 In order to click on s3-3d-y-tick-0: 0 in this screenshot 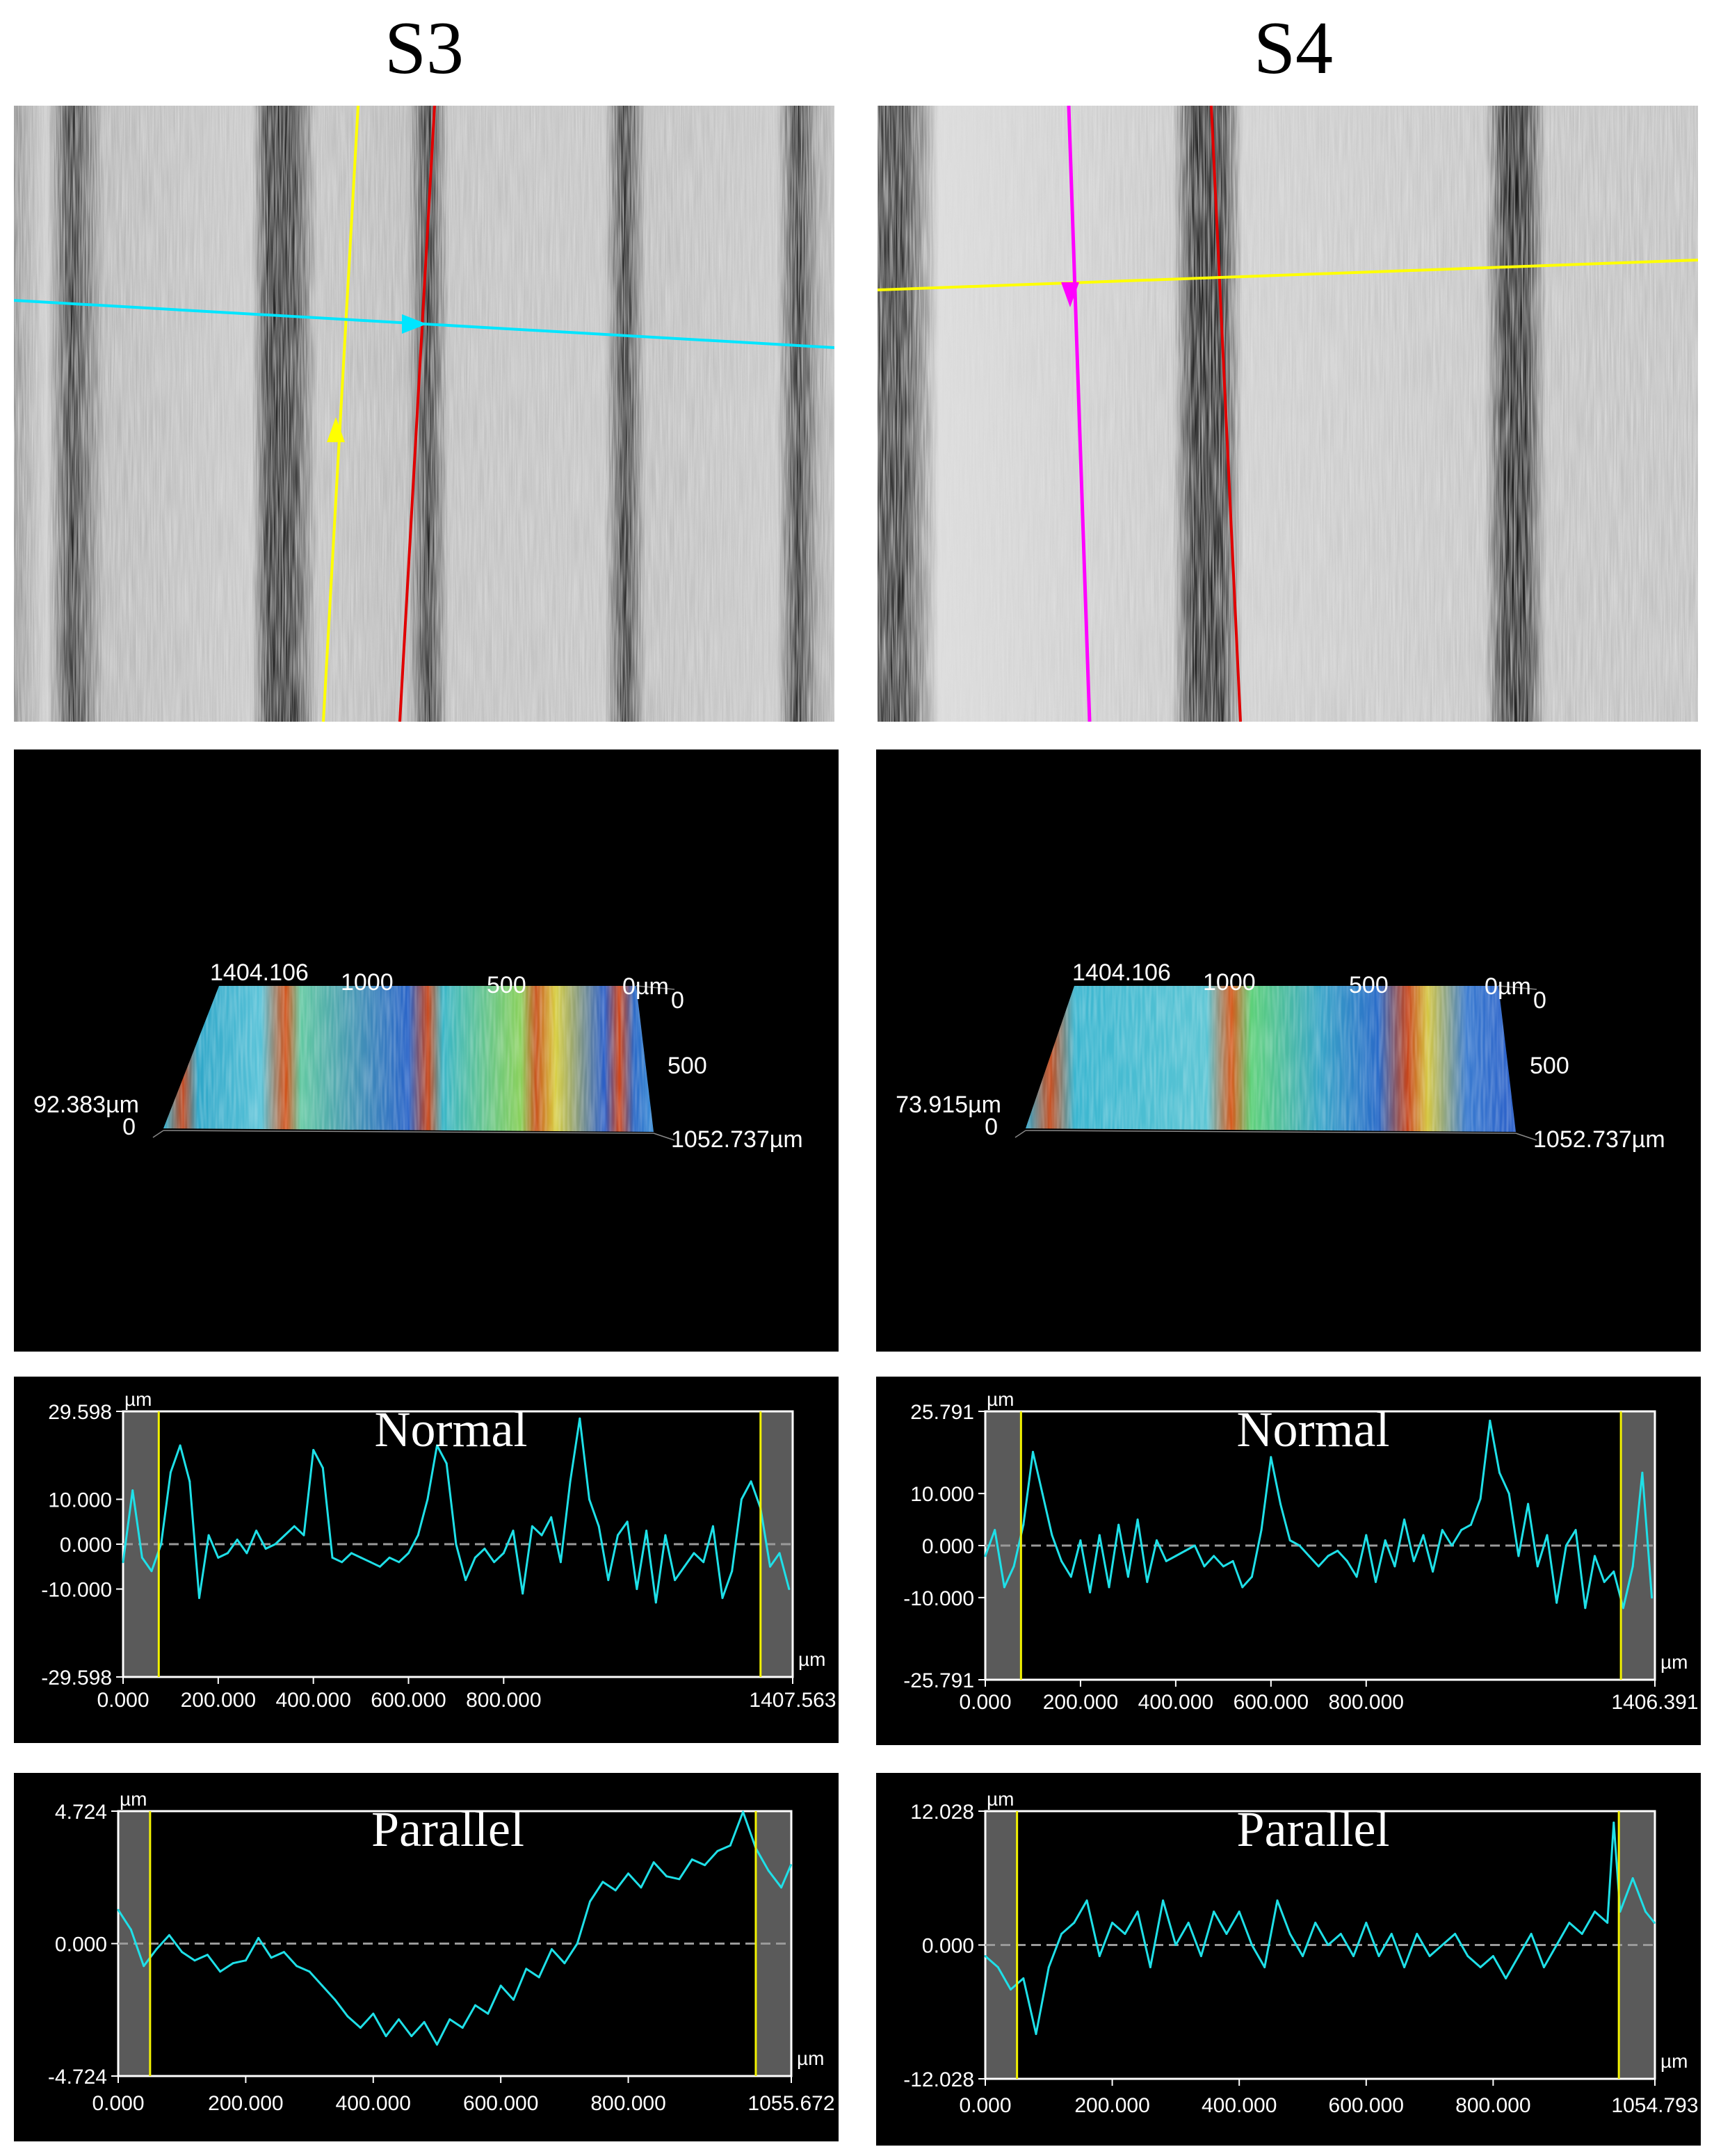, I will do `click(677, 1000)`.